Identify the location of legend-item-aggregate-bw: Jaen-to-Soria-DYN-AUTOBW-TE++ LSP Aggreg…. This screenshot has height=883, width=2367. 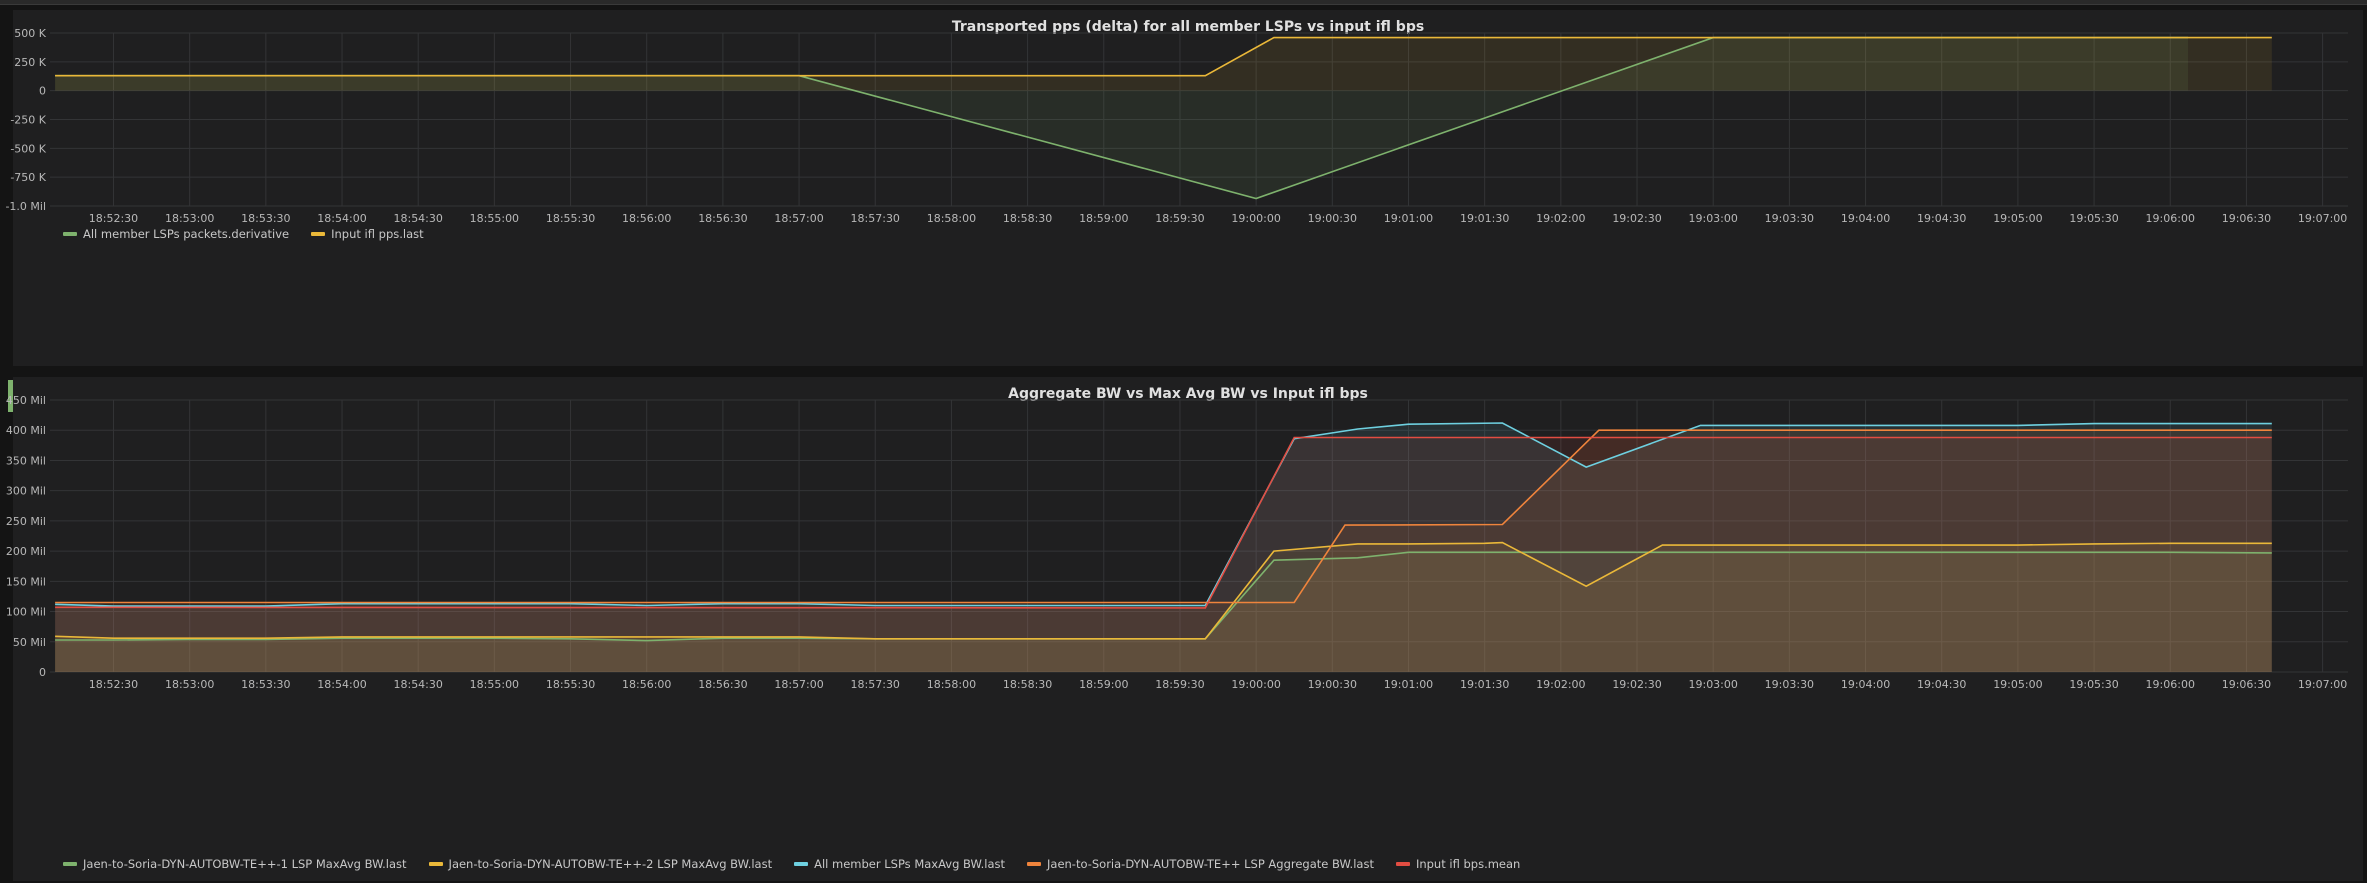
(1200, 864).